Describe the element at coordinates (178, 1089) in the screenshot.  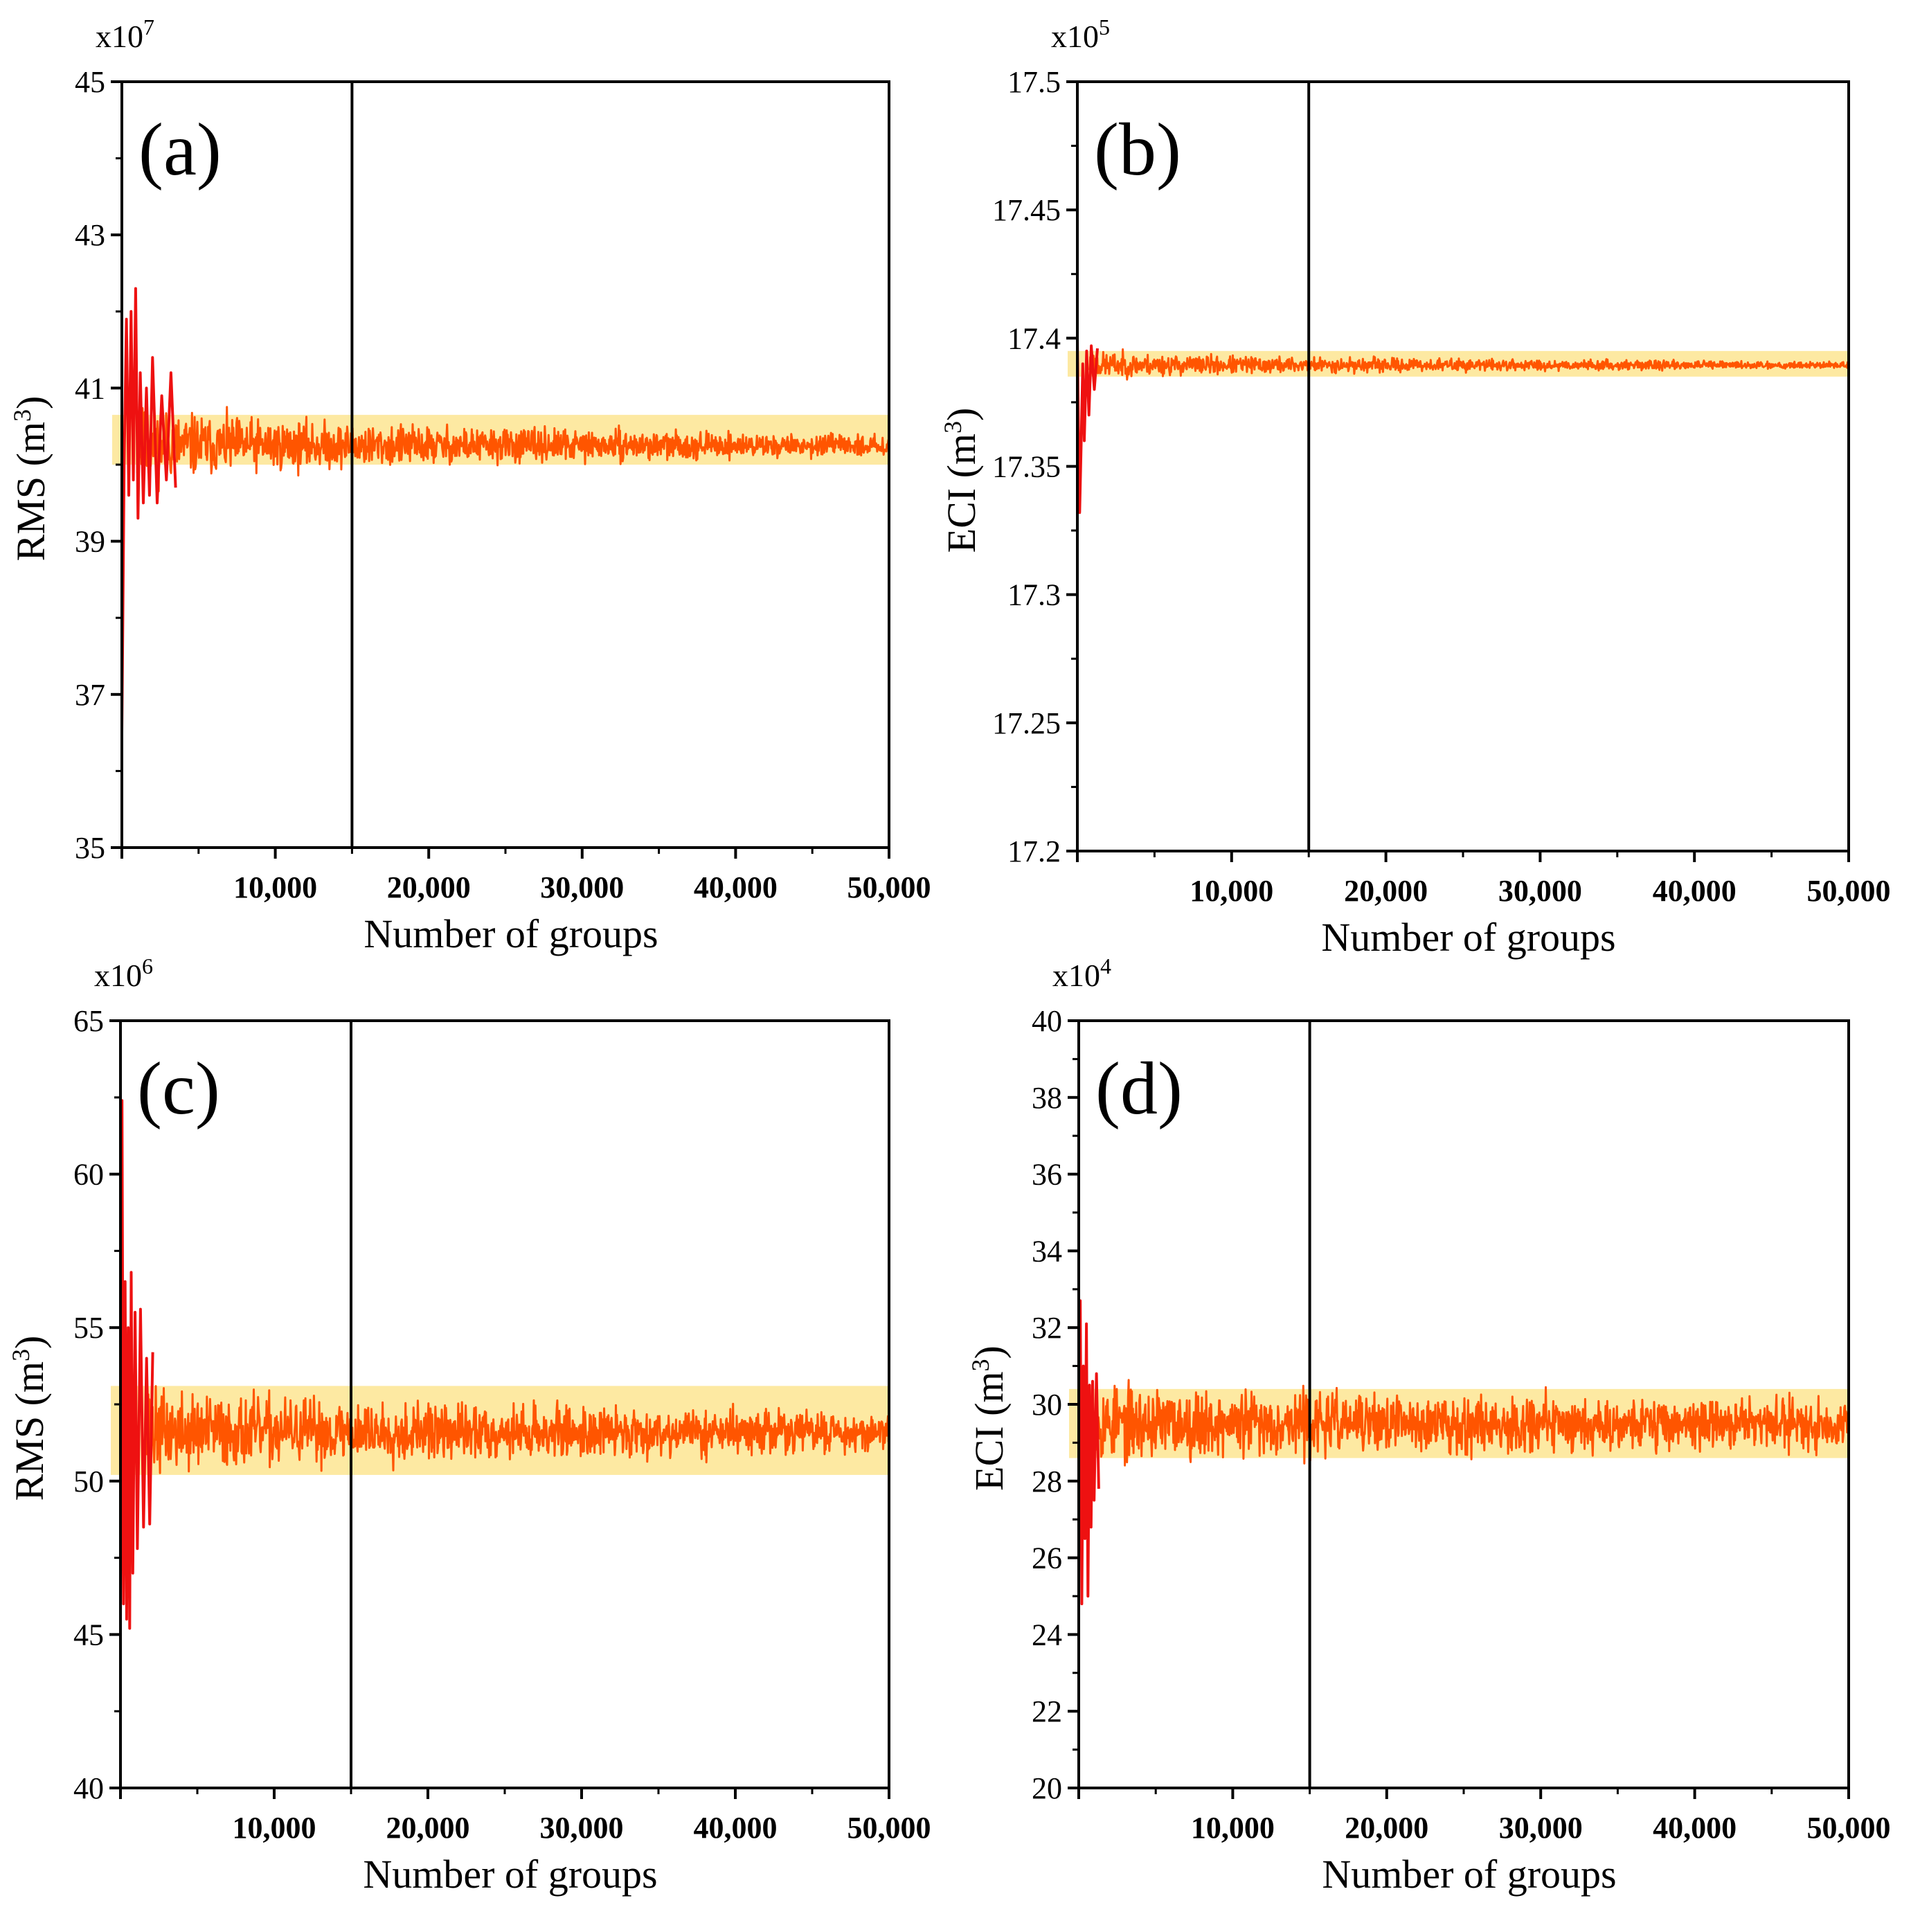
I see `panel-label: (c)` at that location.